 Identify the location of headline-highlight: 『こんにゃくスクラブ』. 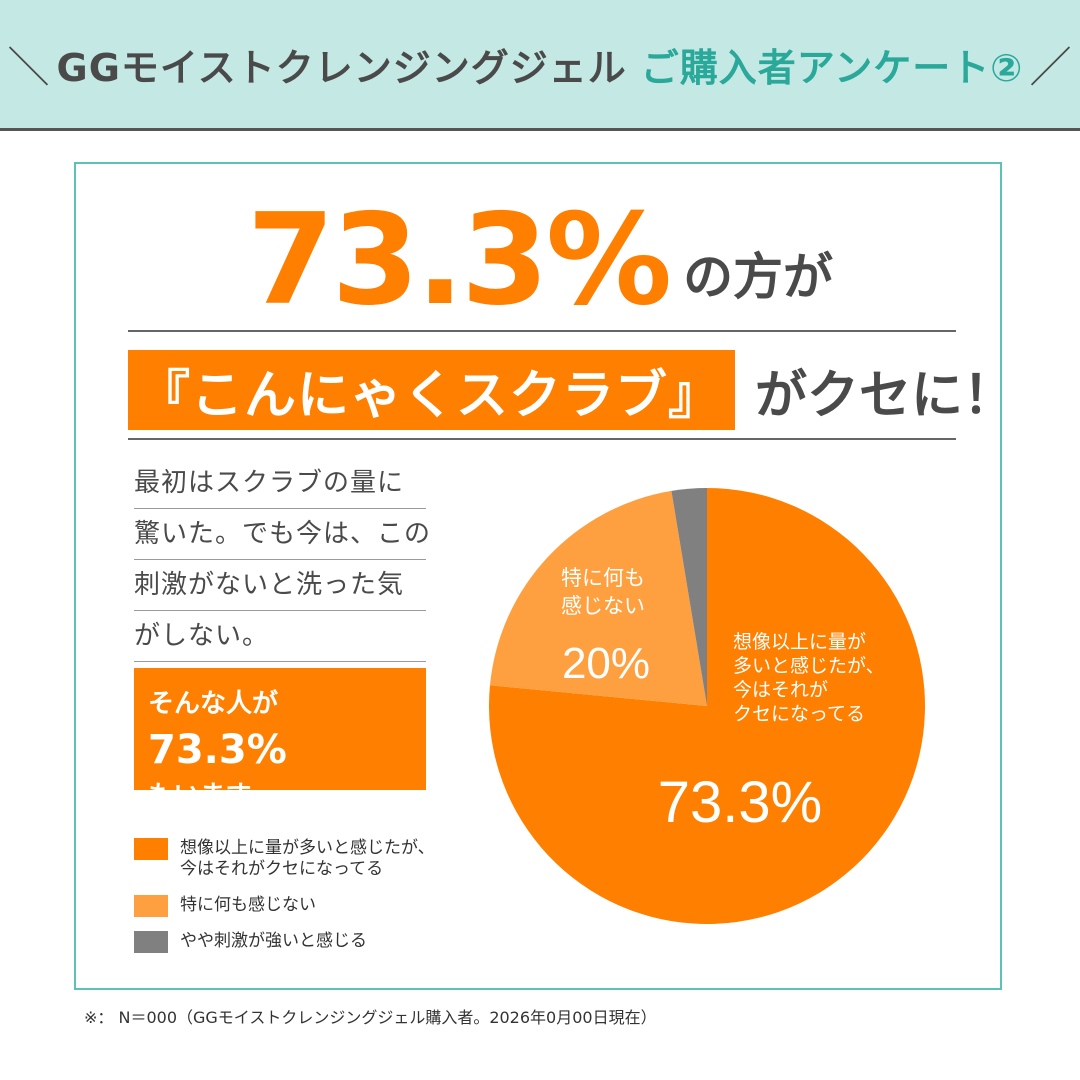
(432, 390).